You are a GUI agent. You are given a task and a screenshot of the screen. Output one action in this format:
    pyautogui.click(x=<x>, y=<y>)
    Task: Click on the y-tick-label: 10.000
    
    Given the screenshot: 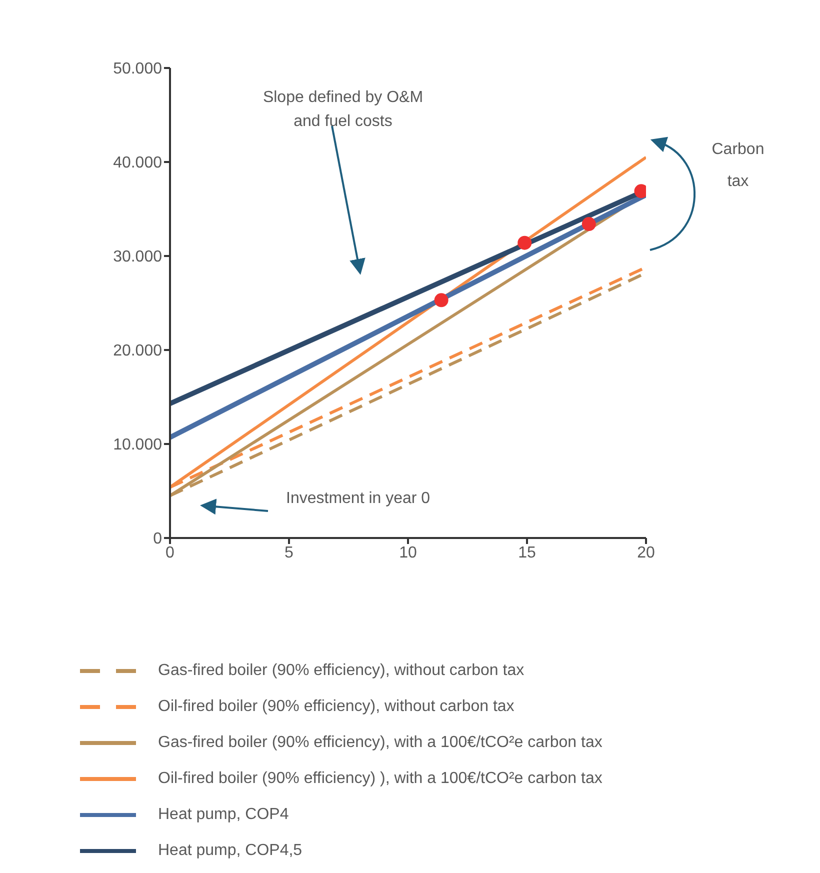 What is the action you would take?
    pyautogui.click(x=137, y=445)
    